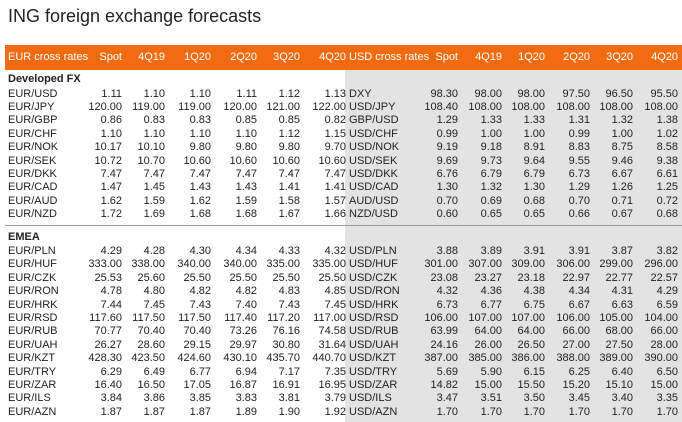 Image resolution: width=682 pixels, height=422 pixels. Describe the element at coordinates (534, 291) in the screenshot. I see `usd-cell-value: 4.38` at that location.